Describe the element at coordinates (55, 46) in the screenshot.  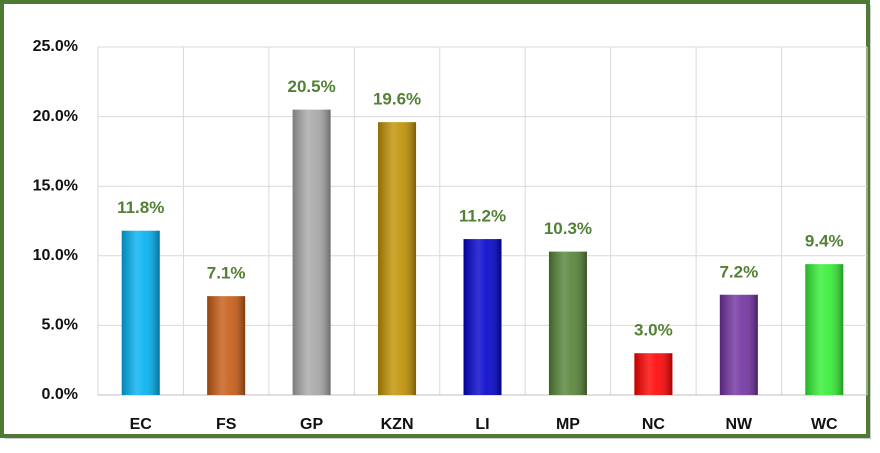
I see `y-tick-label: 25.0%` at that location.